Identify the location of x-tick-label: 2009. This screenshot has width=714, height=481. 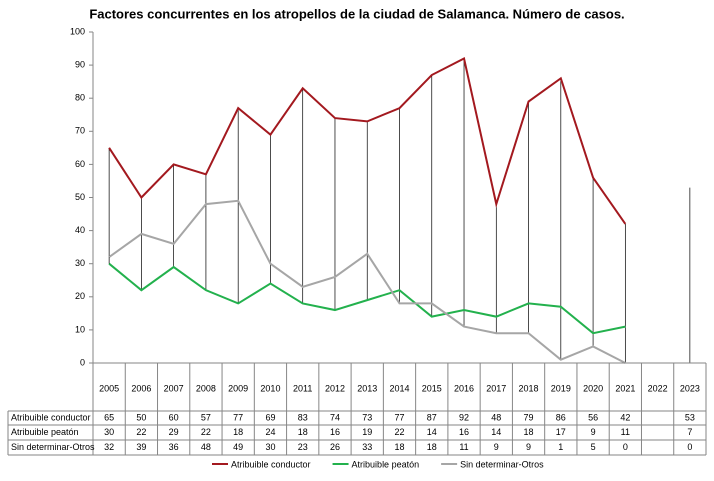
(238, 388).